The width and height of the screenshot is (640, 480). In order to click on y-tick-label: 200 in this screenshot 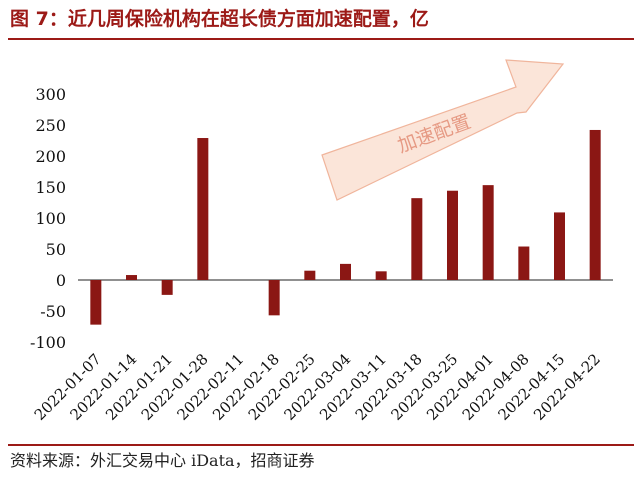, I will do `click(50, 156)`.